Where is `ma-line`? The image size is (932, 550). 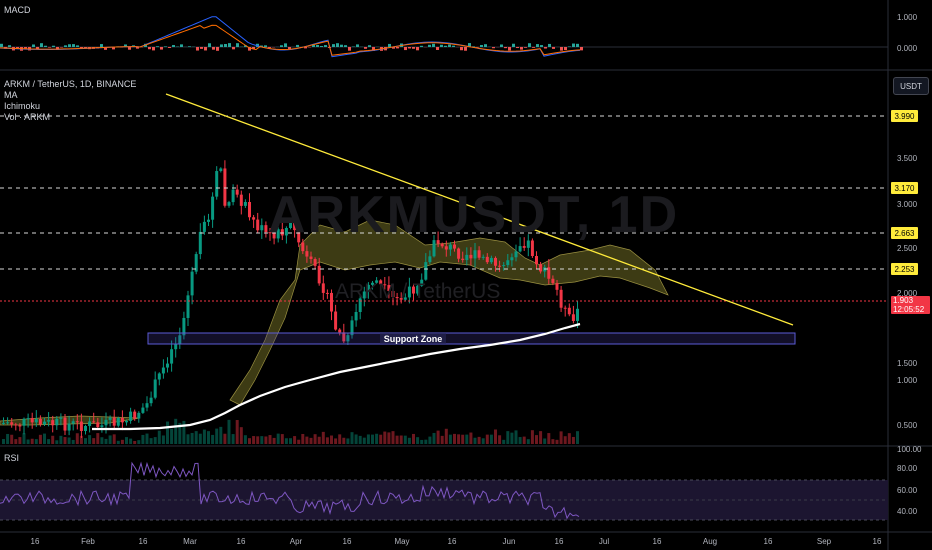 ma-line is located at coordinates (336, 376).